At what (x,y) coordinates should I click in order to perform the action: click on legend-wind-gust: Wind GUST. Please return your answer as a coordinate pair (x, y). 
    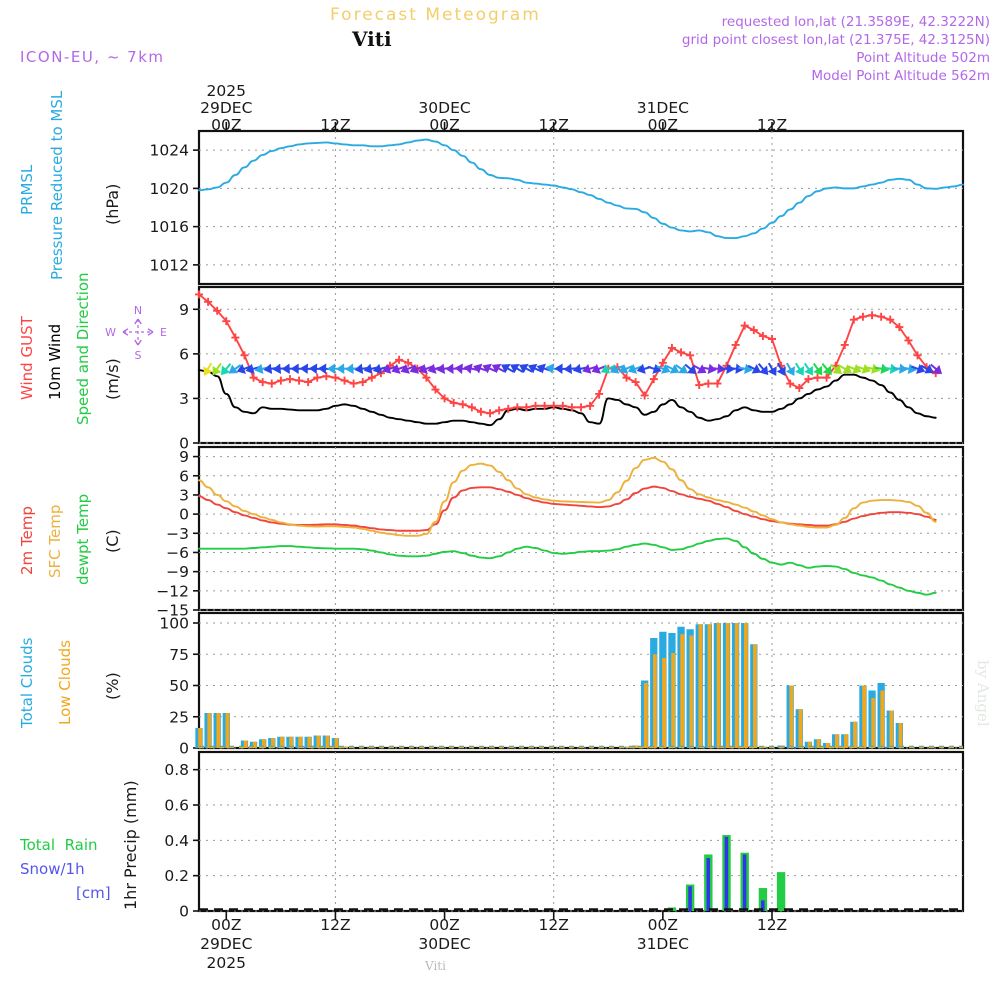
    Looking at the image, I should click on (27, 357).